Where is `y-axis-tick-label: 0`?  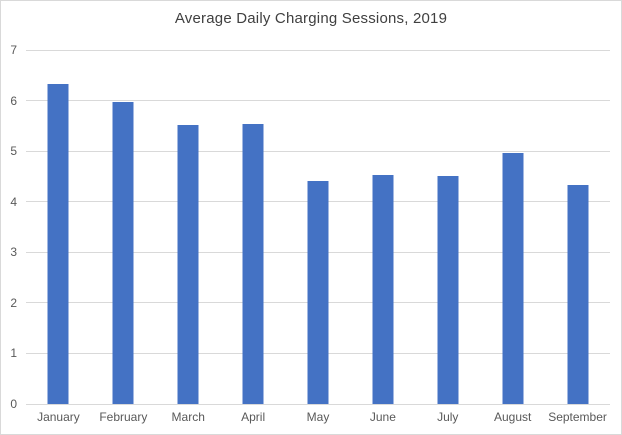
y-axis-tick-label: 0 is located at coordinates (13, 404).